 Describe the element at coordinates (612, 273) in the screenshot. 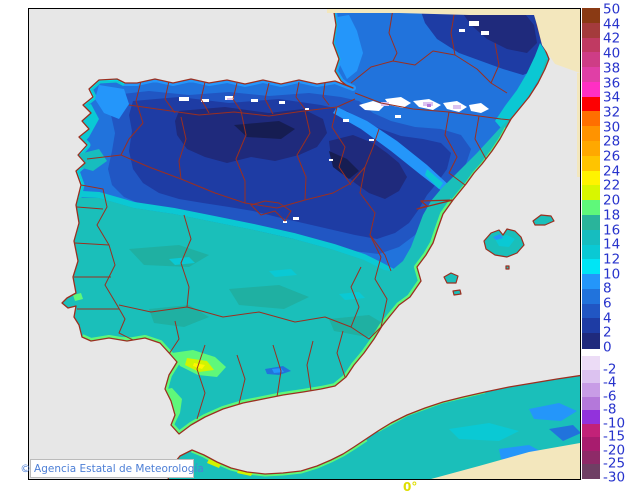

I see `colorbar-label: 10` at that location.